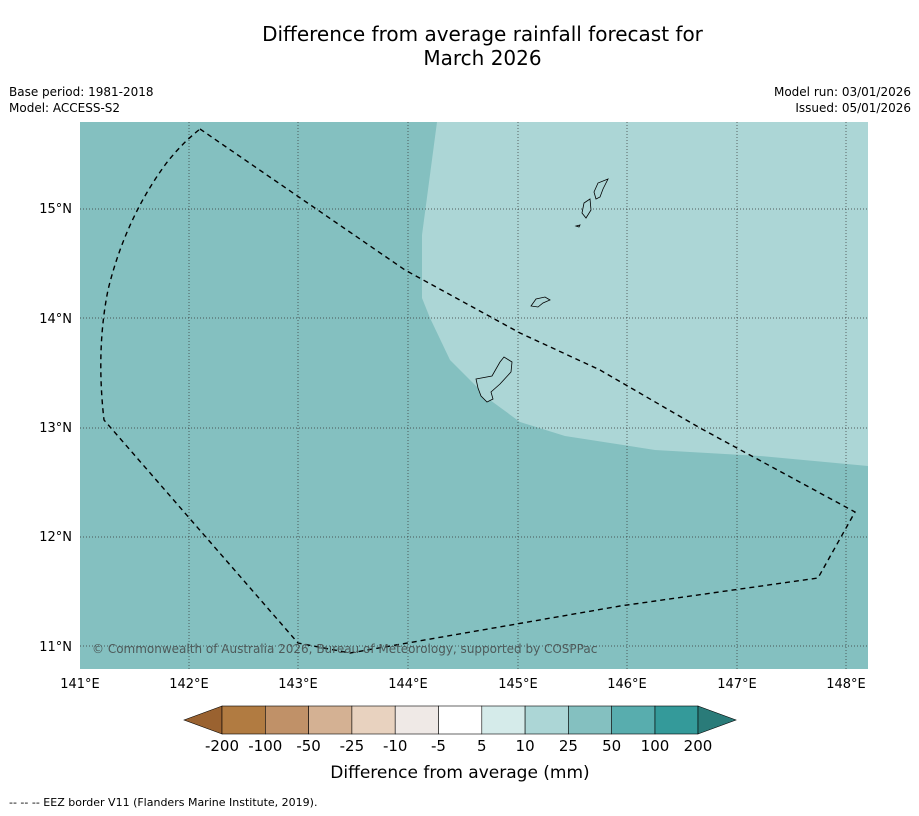 The height and width of the screenshot is (816, 919). Describe the element at coordinates (542, 290) in the screenshot. I see `islands` at that location.